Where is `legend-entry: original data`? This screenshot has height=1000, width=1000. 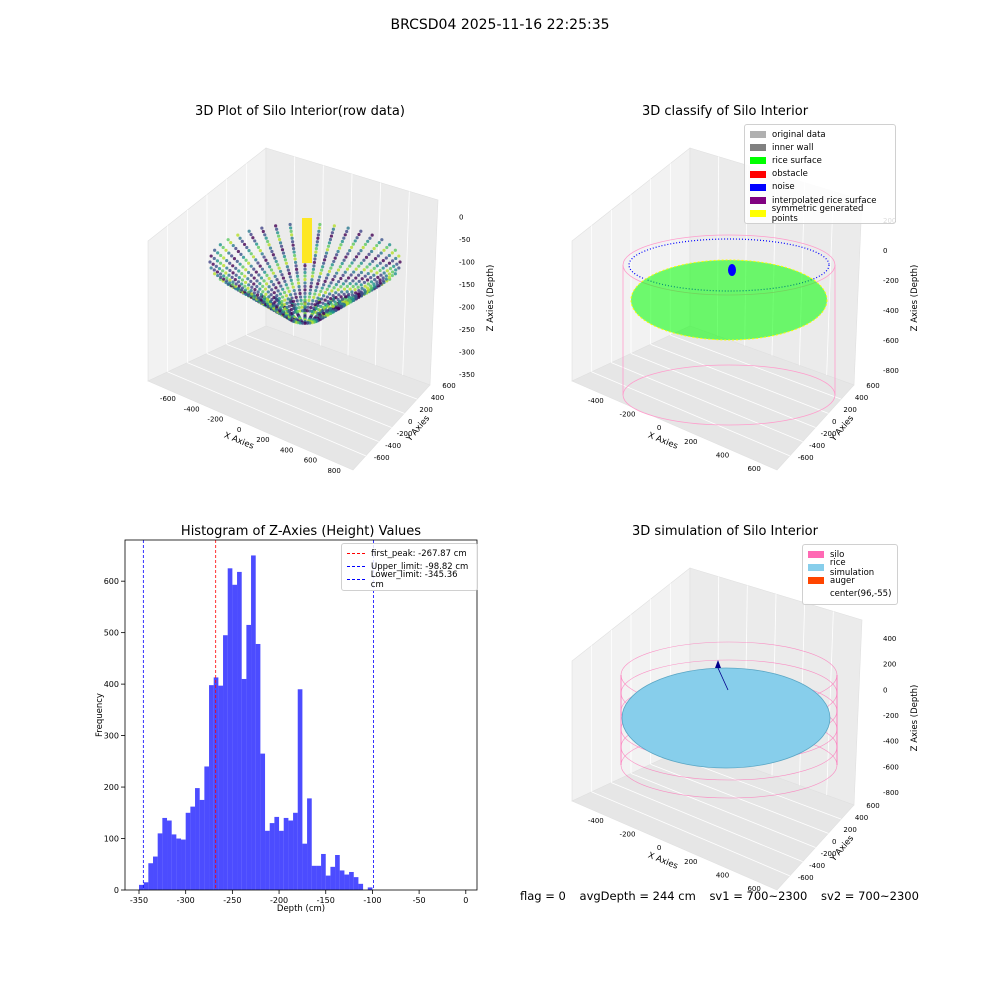
legend-entry: original data is located at coordinates (820, 134).